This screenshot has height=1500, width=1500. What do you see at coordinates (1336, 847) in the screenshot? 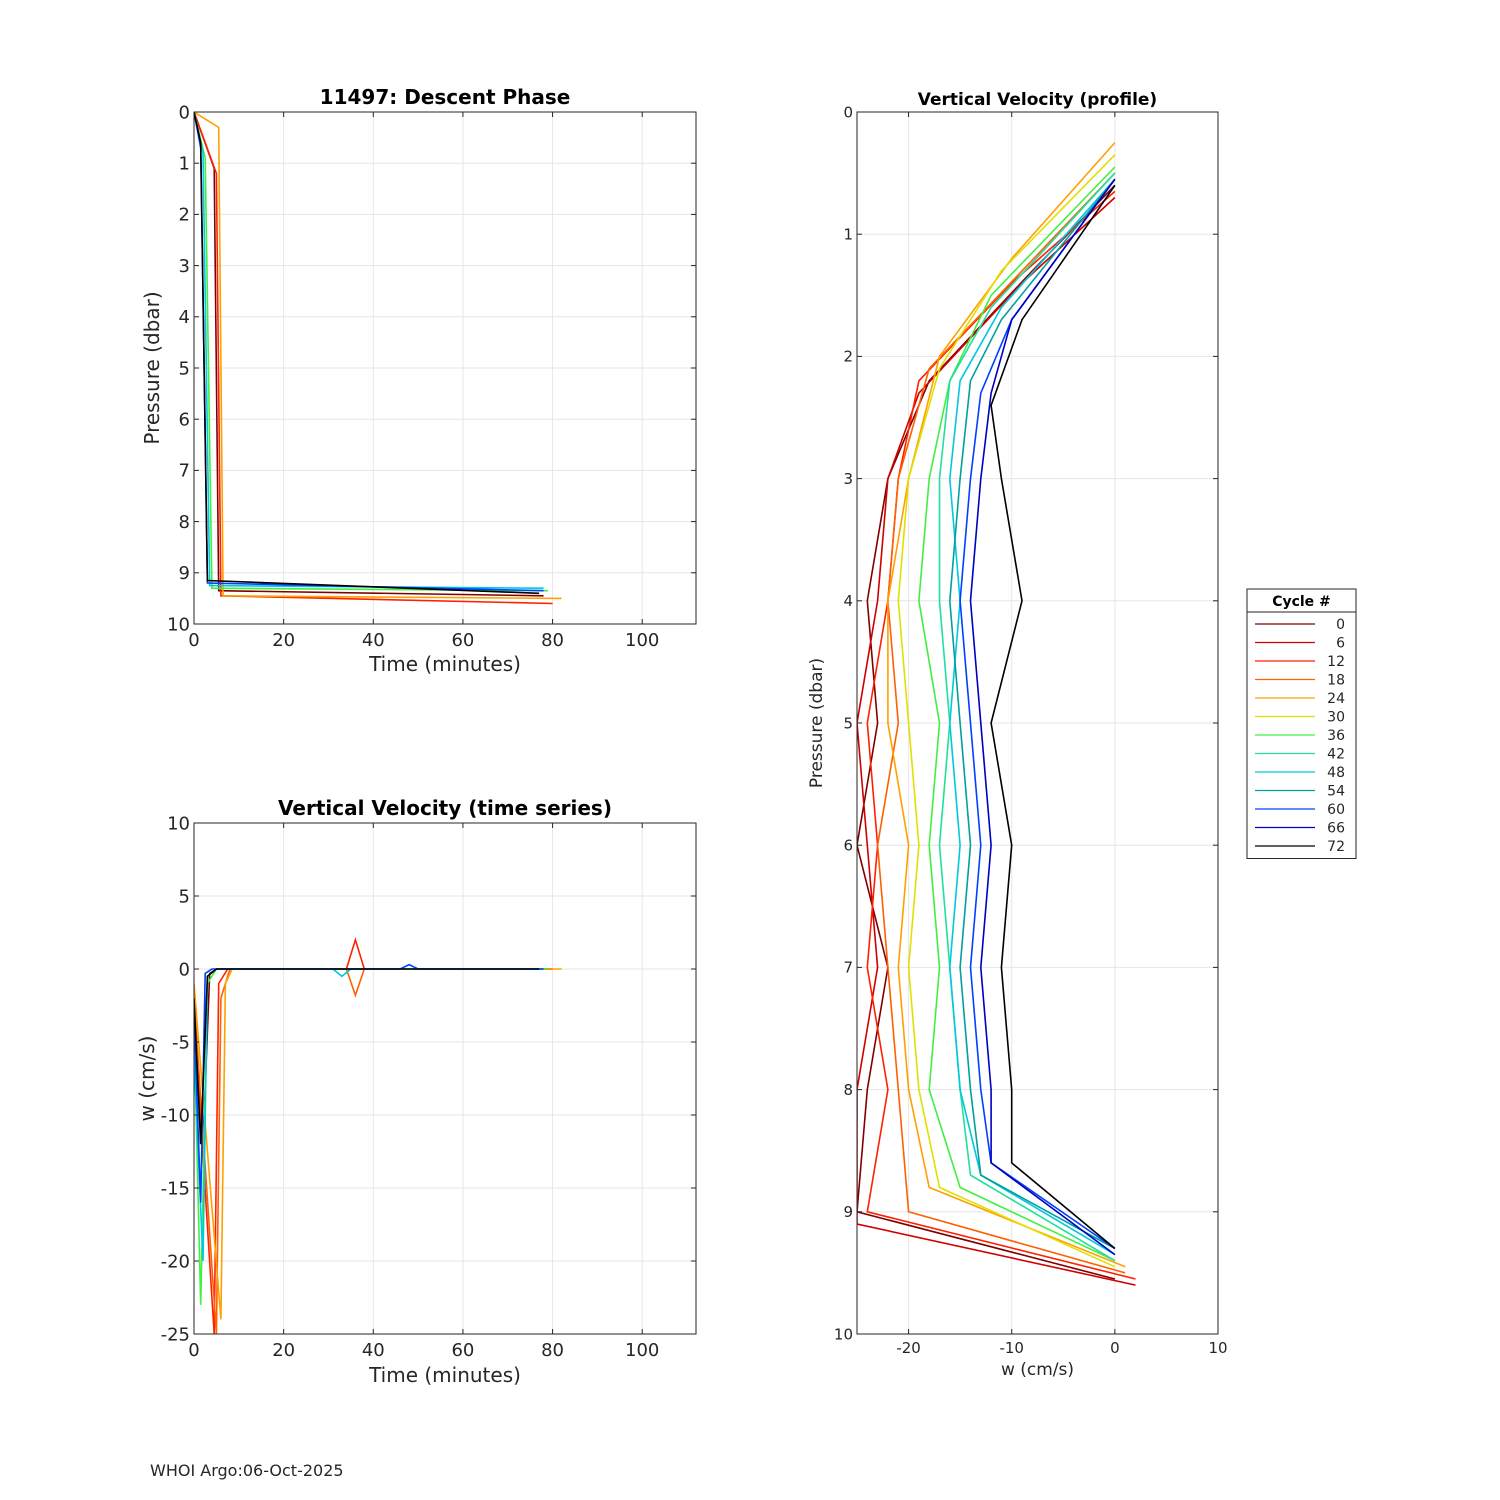
I see `legend-entry: 72` at bounding box center [1336, 847].